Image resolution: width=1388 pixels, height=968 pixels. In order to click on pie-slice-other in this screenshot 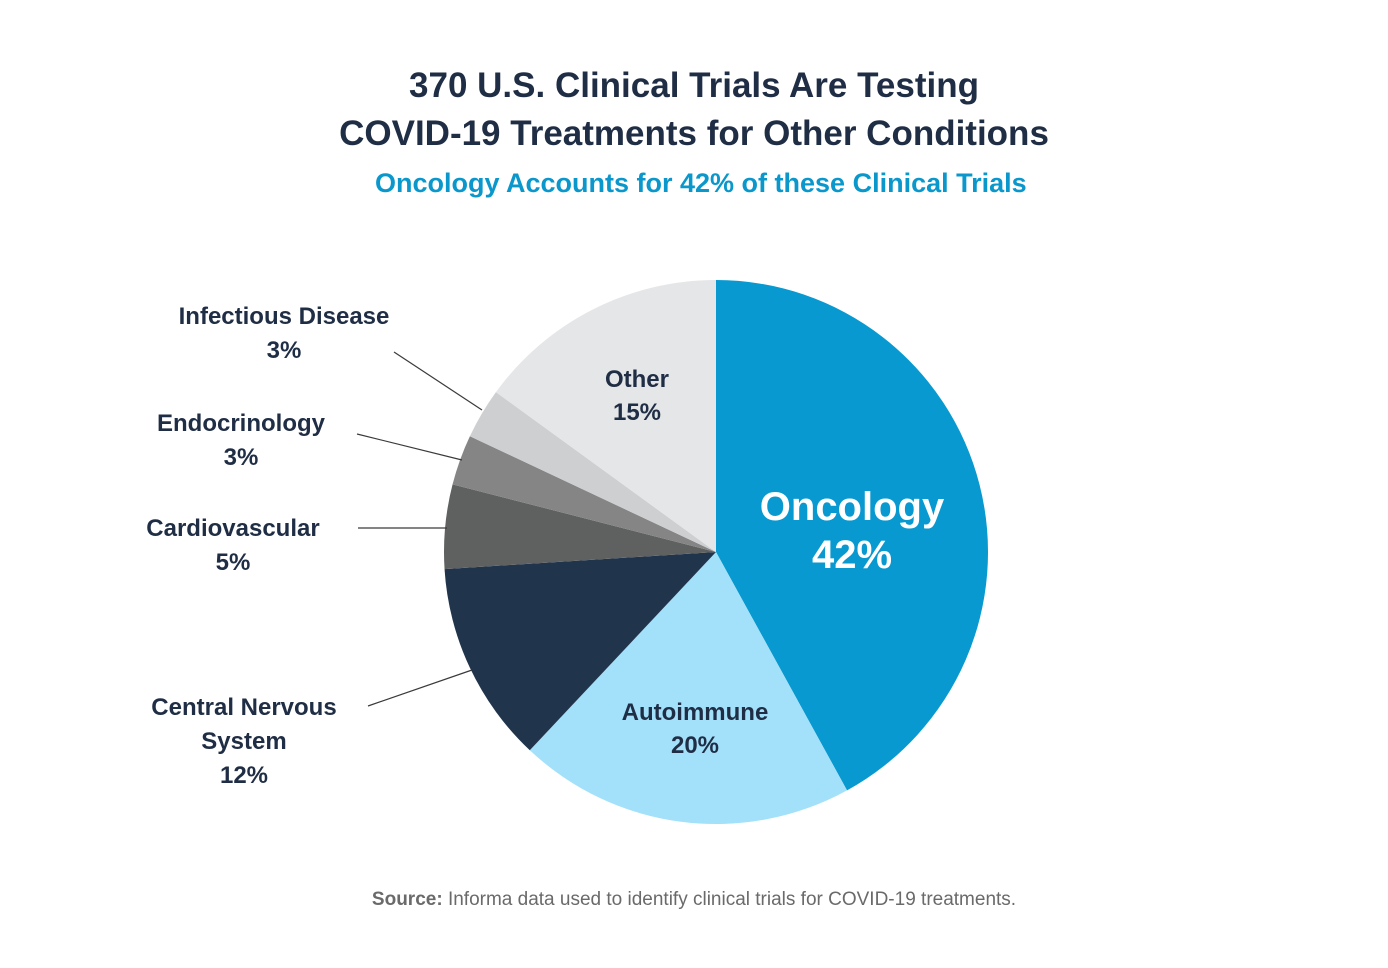, I will do `click(605, 416)`.